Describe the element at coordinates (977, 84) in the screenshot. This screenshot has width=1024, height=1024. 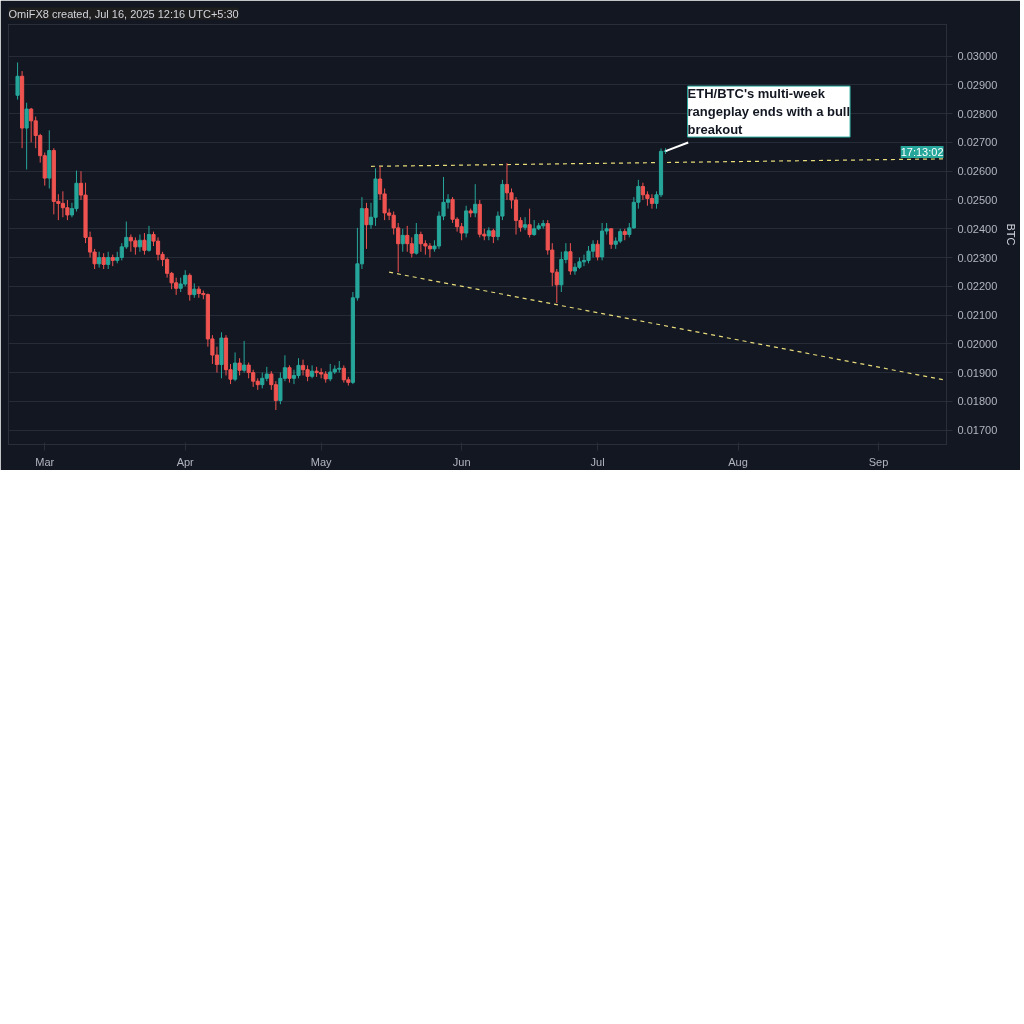
I see `y-tick-label: 0.02900` at that location.